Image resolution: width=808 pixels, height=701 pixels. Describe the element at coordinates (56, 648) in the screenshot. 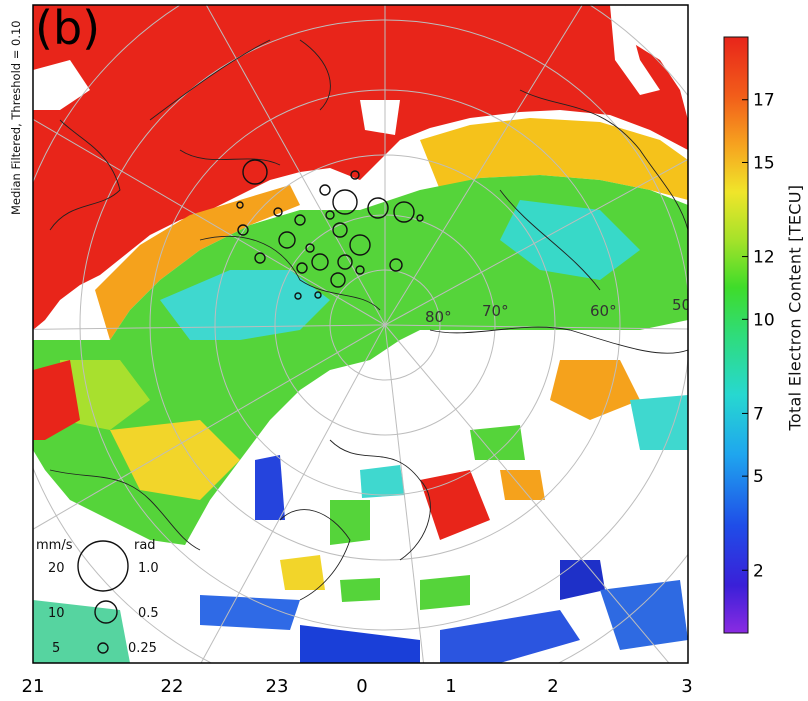

I see `legend-speed: 5` at that location.